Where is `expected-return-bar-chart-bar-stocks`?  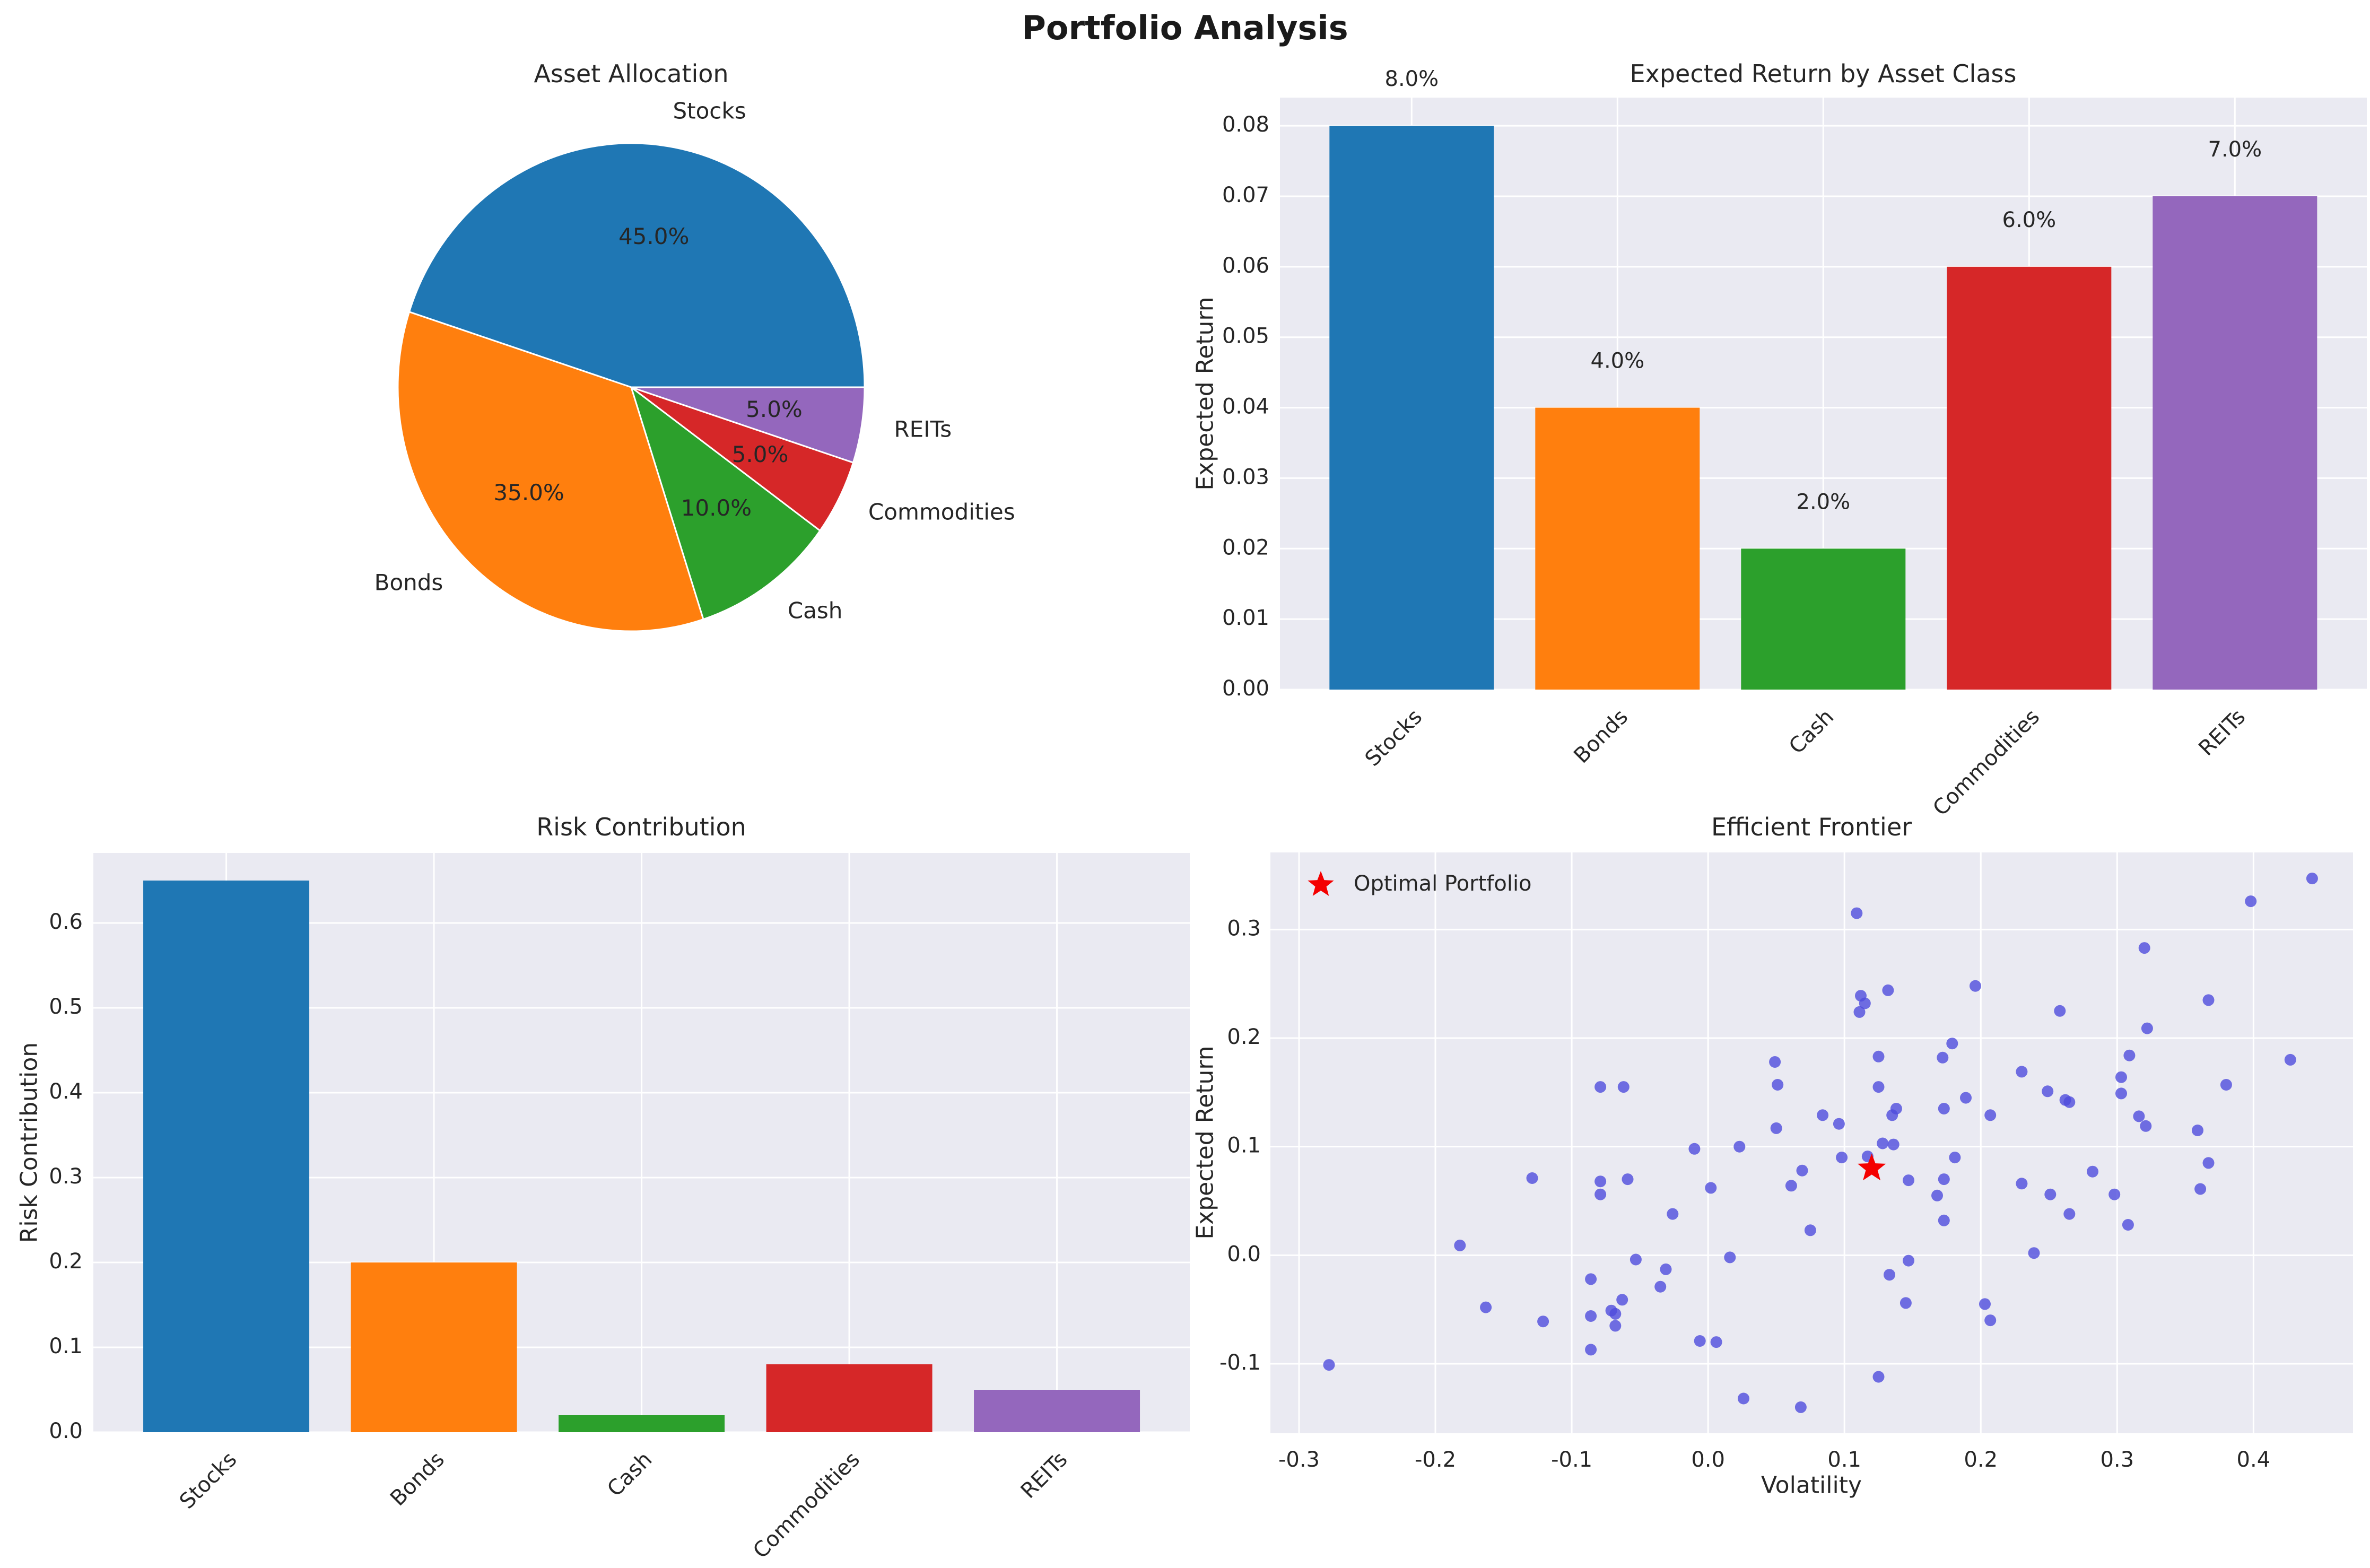 expected-return-bar-chart-bar-stocks is located at coordinates (1411, 408).